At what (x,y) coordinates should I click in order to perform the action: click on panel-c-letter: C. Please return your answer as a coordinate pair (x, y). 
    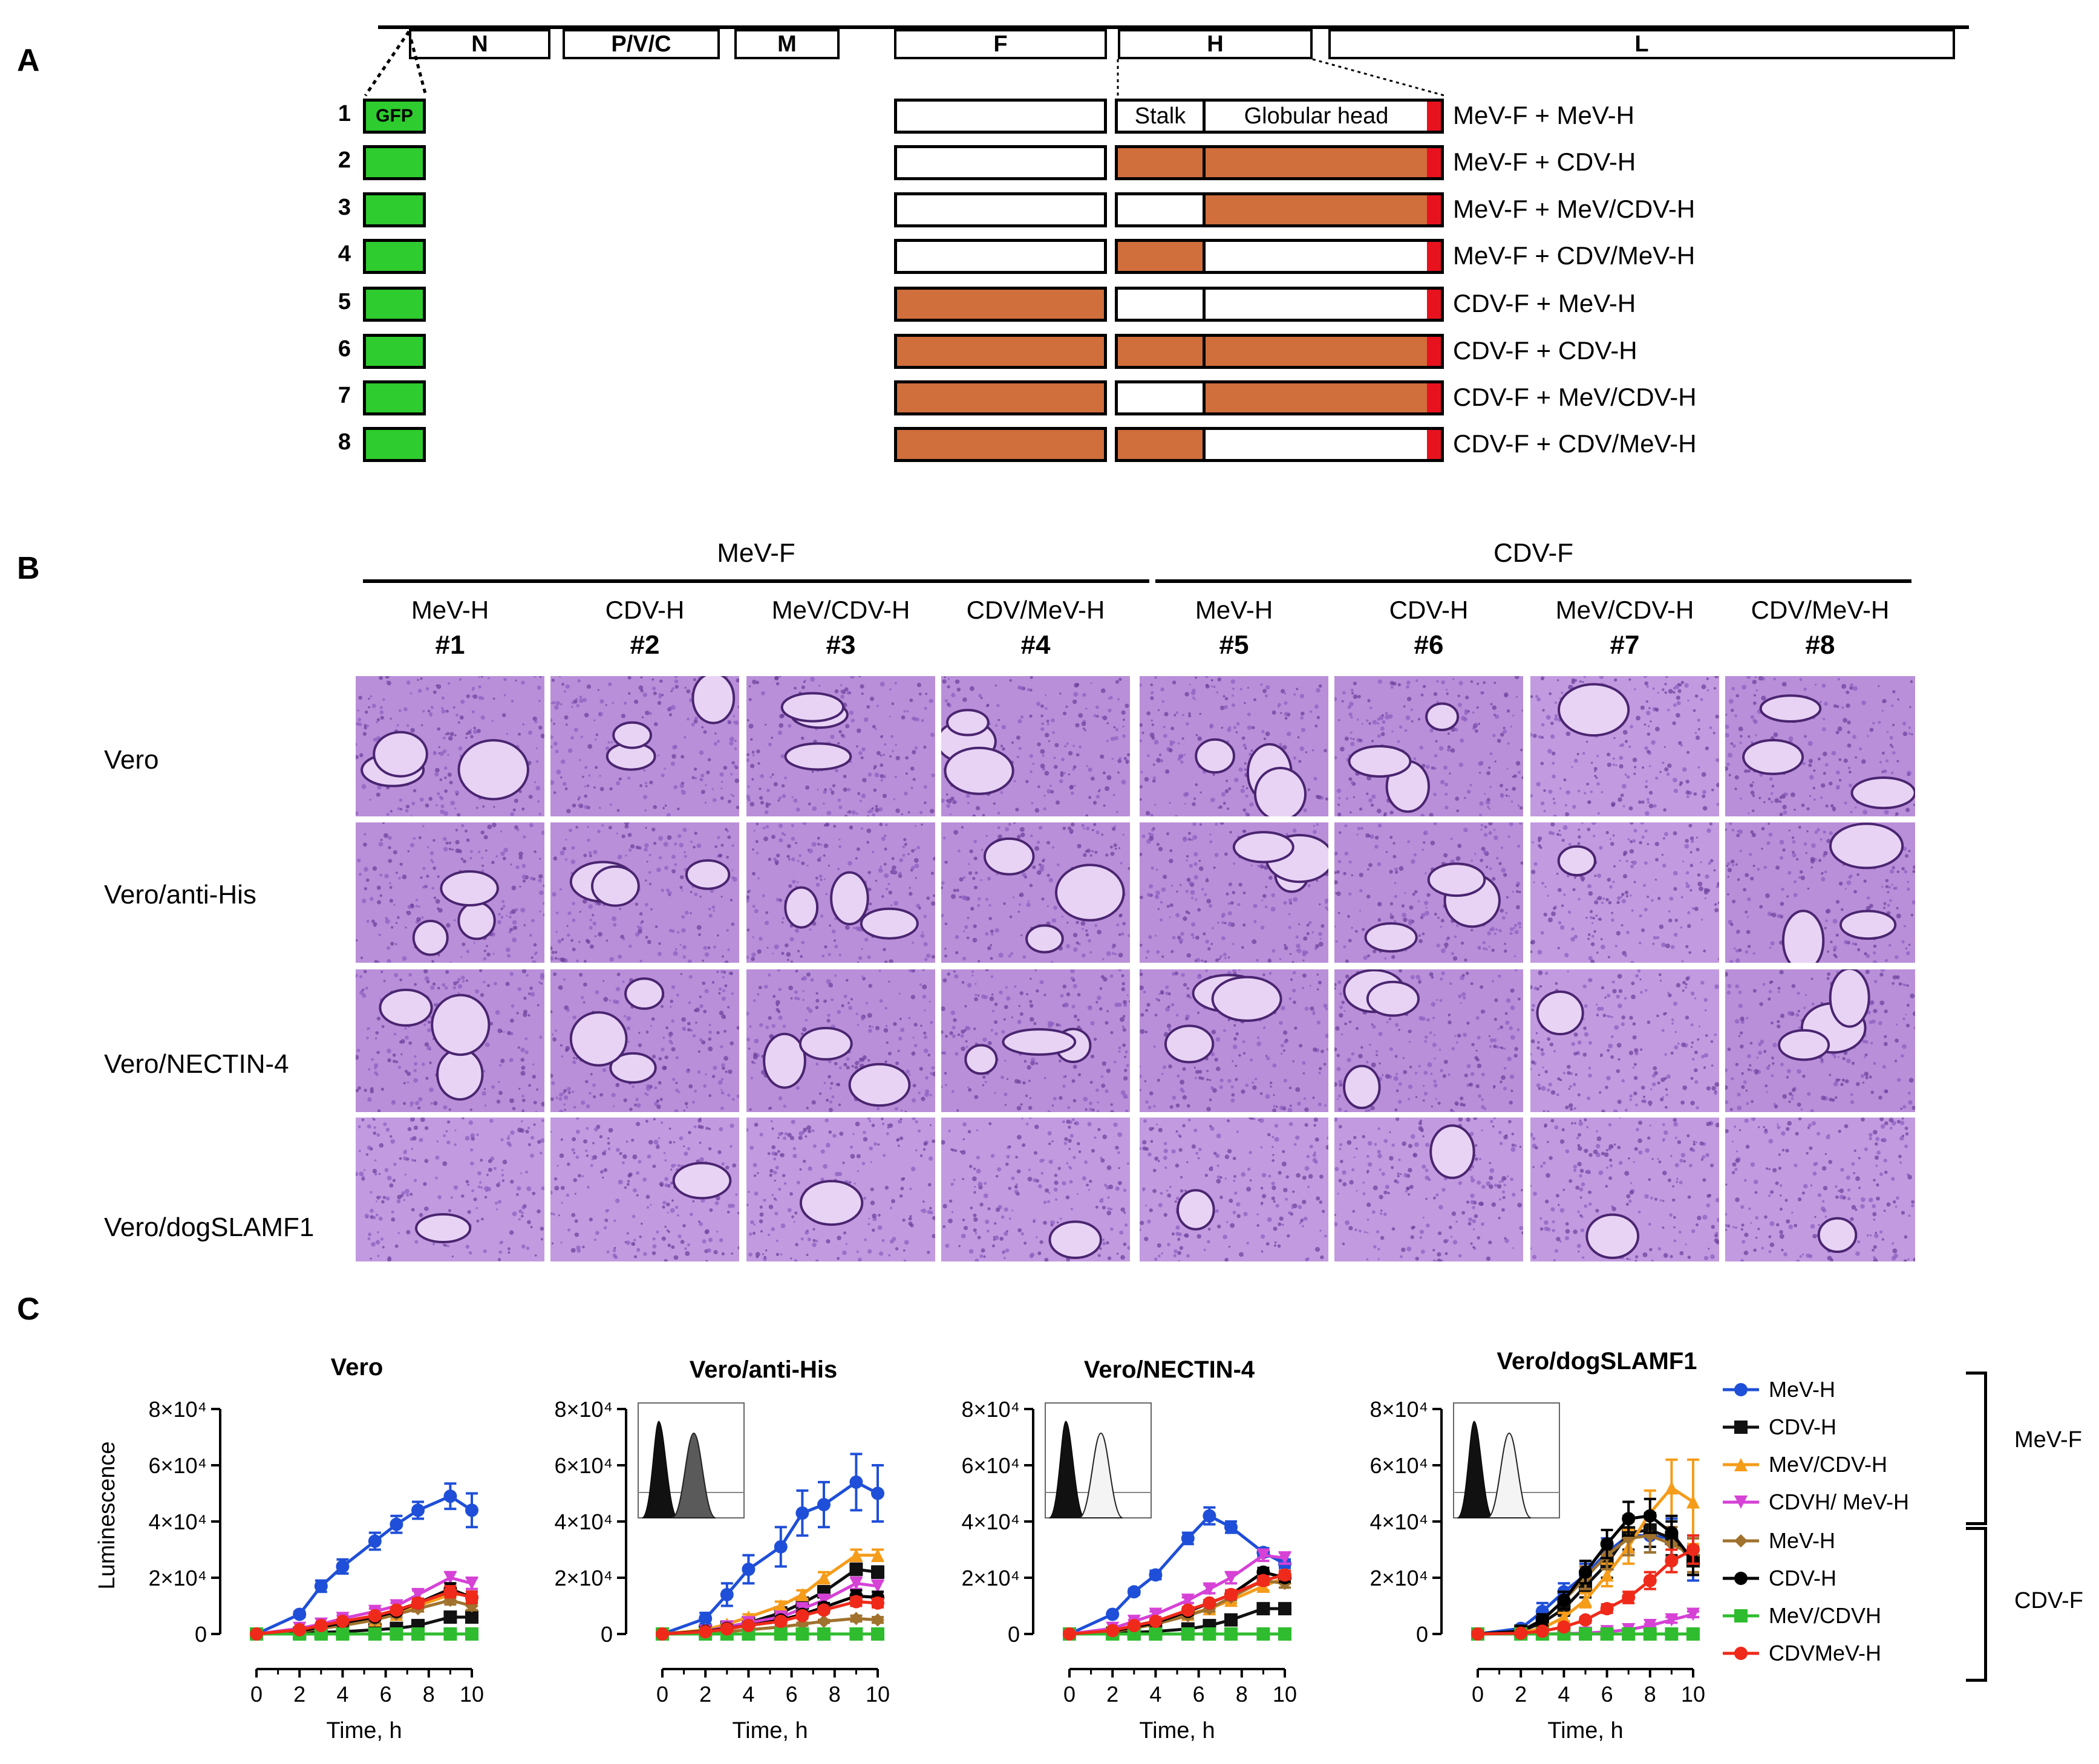
    Looking at the image, I should click on (28, 1310).